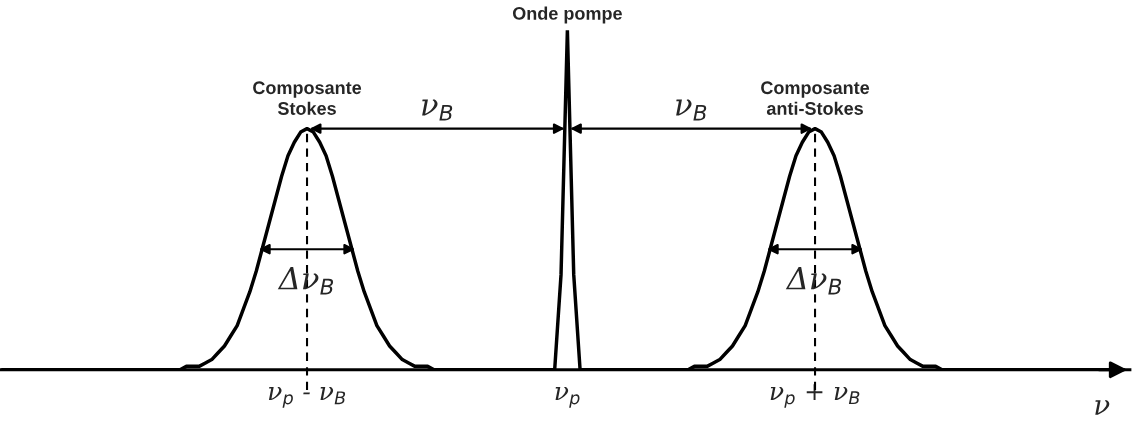 The height and width of the screenshot is (425, 1142). What do you see at coordinates (307, 397) in the screenshot?
I see `x-tick-label: ν$_{p}$ - ν$_{B}$` at bounding box center [307, 397].